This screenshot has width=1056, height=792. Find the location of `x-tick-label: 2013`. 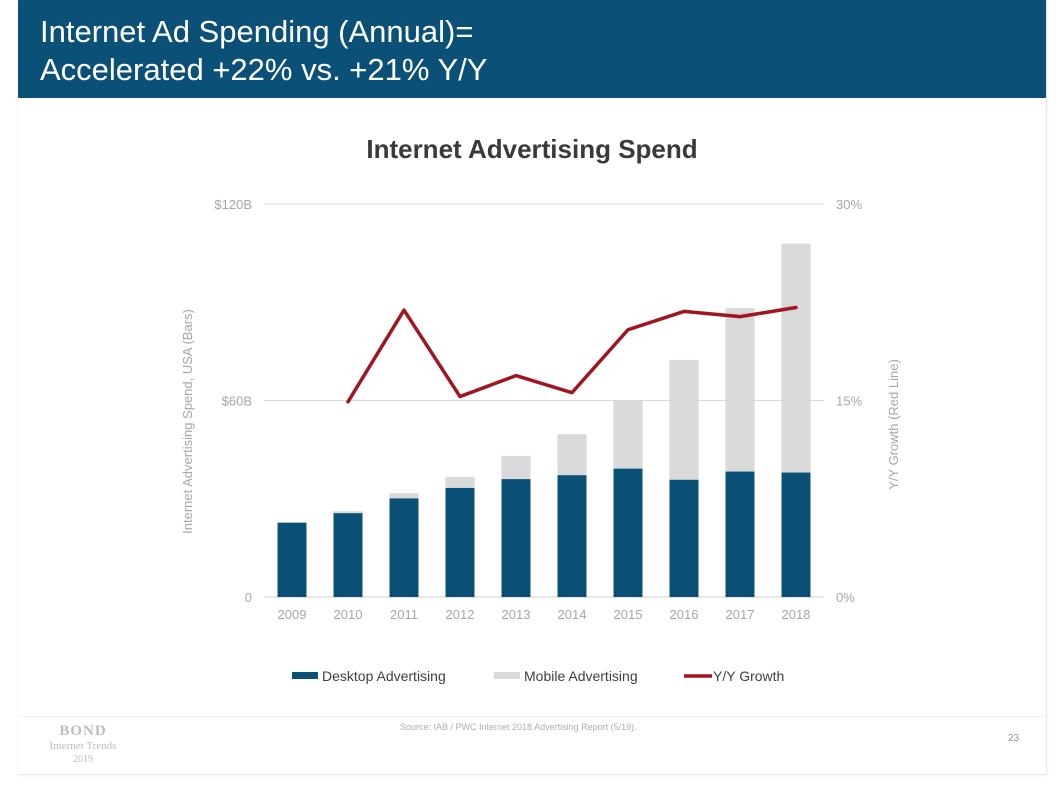

x-tick-label: 2013 is located at coordinates (516, 614).